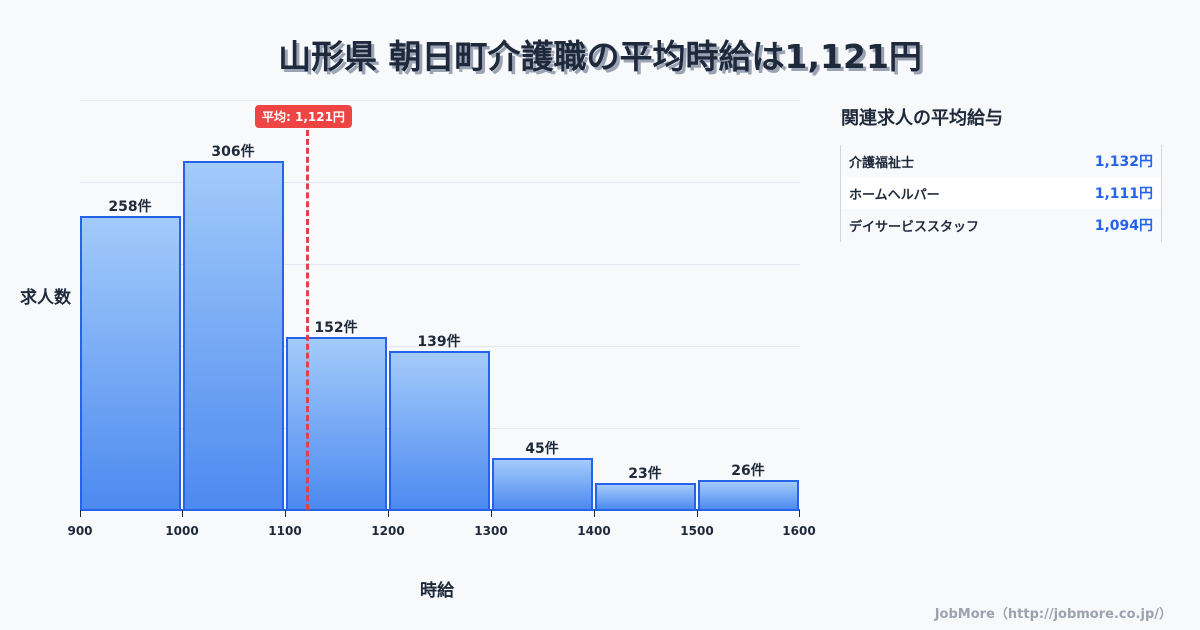 Image resolution: width=1200 pixels, height=630 pixels. What do you see at coordinates (1001, 225) in the screenshot?
I see `related-item: デイサービススタッフ 1,094円` at bounding box center [1001, 225].